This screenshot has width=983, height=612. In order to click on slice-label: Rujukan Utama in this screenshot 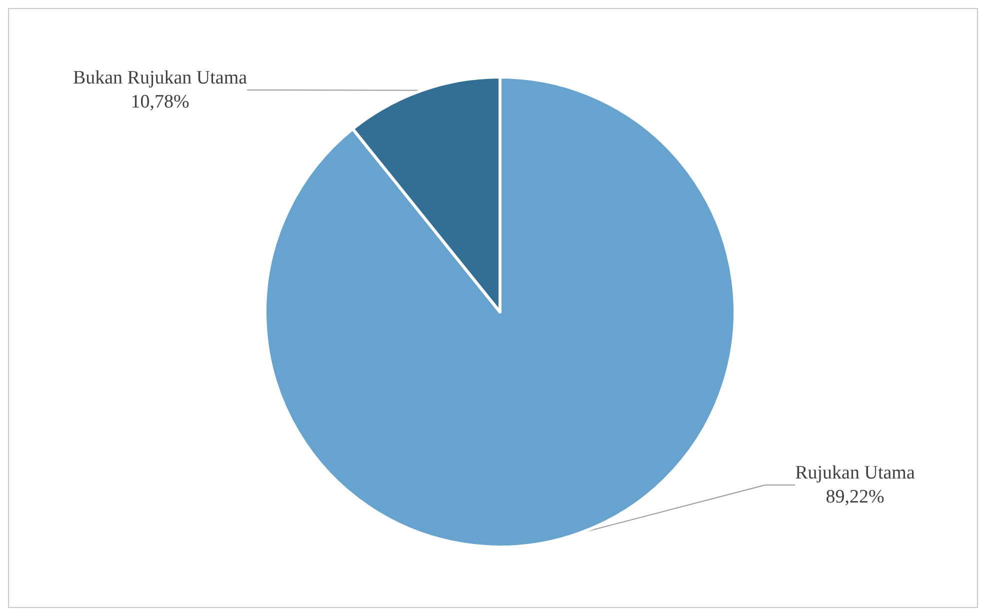, I will do `click(855, 473)`.